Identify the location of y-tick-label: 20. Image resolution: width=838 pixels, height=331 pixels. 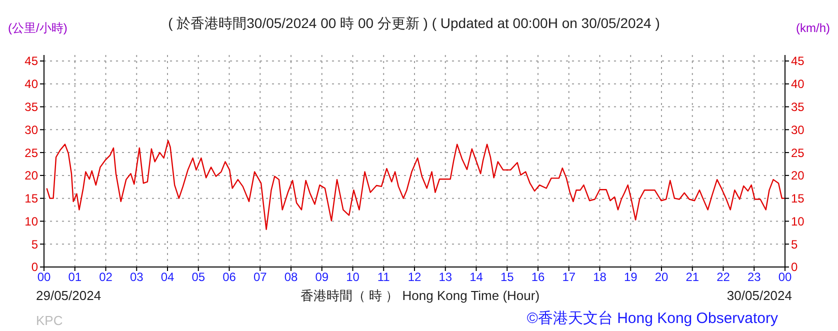
(31, 175).